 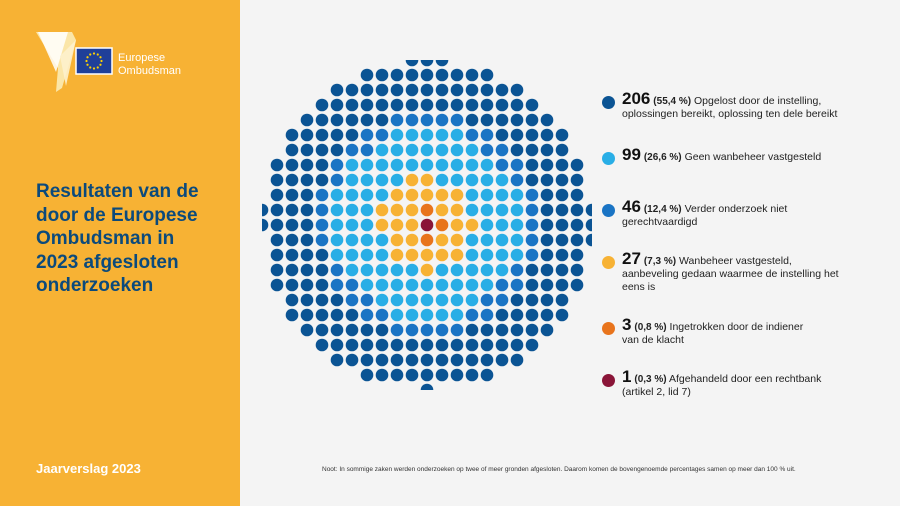 What do you see at coordinates (662, 157) in the screenshot?
I see `legend-percentage: (26,6 %)` at bounding box center [662, 157].